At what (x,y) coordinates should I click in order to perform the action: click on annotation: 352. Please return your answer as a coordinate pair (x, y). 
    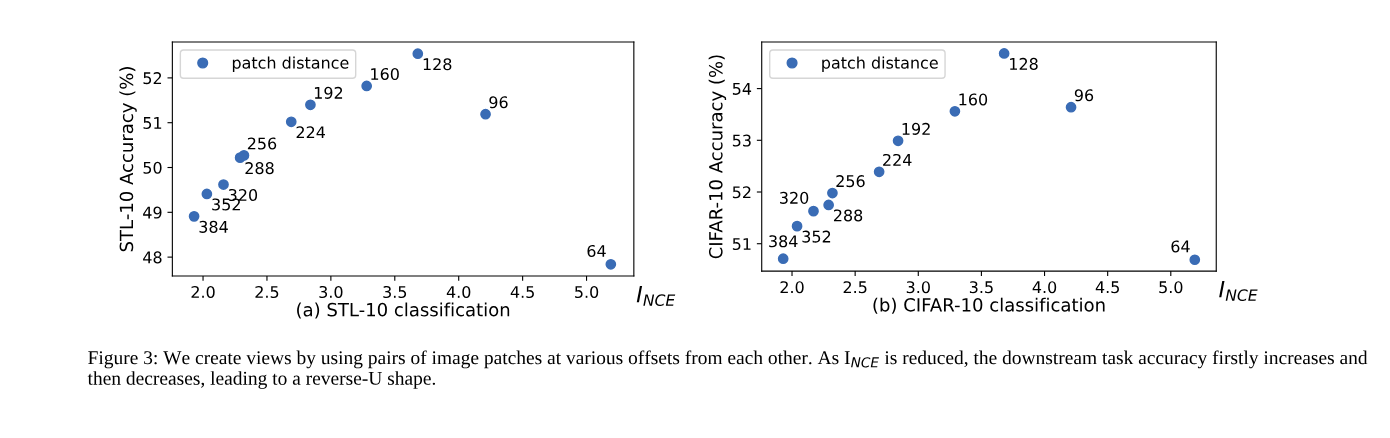
    Looking at the image, I should click on (816, 236).